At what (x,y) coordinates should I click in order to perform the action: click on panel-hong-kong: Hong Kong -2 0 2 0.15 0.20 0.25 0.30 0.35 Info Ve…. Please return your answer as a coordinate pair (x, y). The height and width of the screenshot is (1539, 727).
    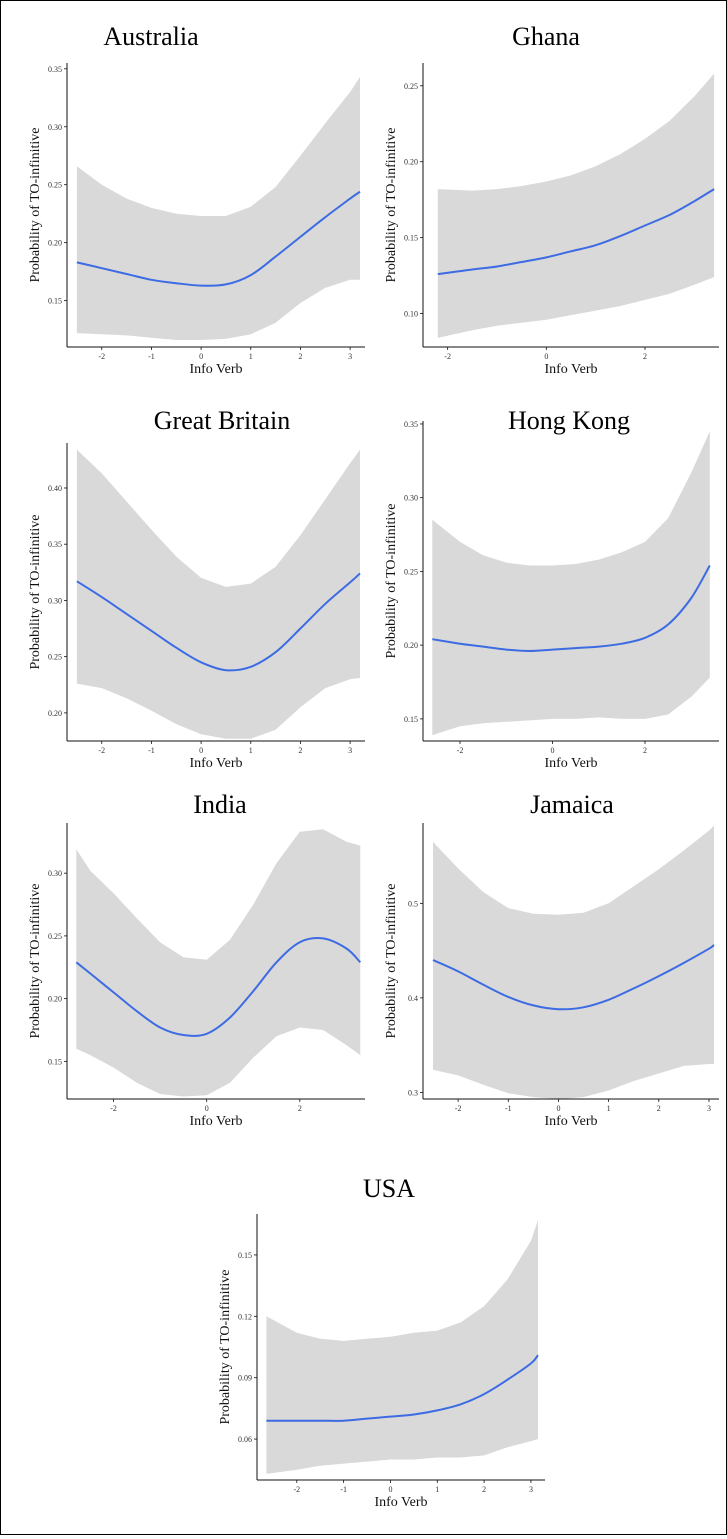
    Looking at the image, I should click on (551, 588).